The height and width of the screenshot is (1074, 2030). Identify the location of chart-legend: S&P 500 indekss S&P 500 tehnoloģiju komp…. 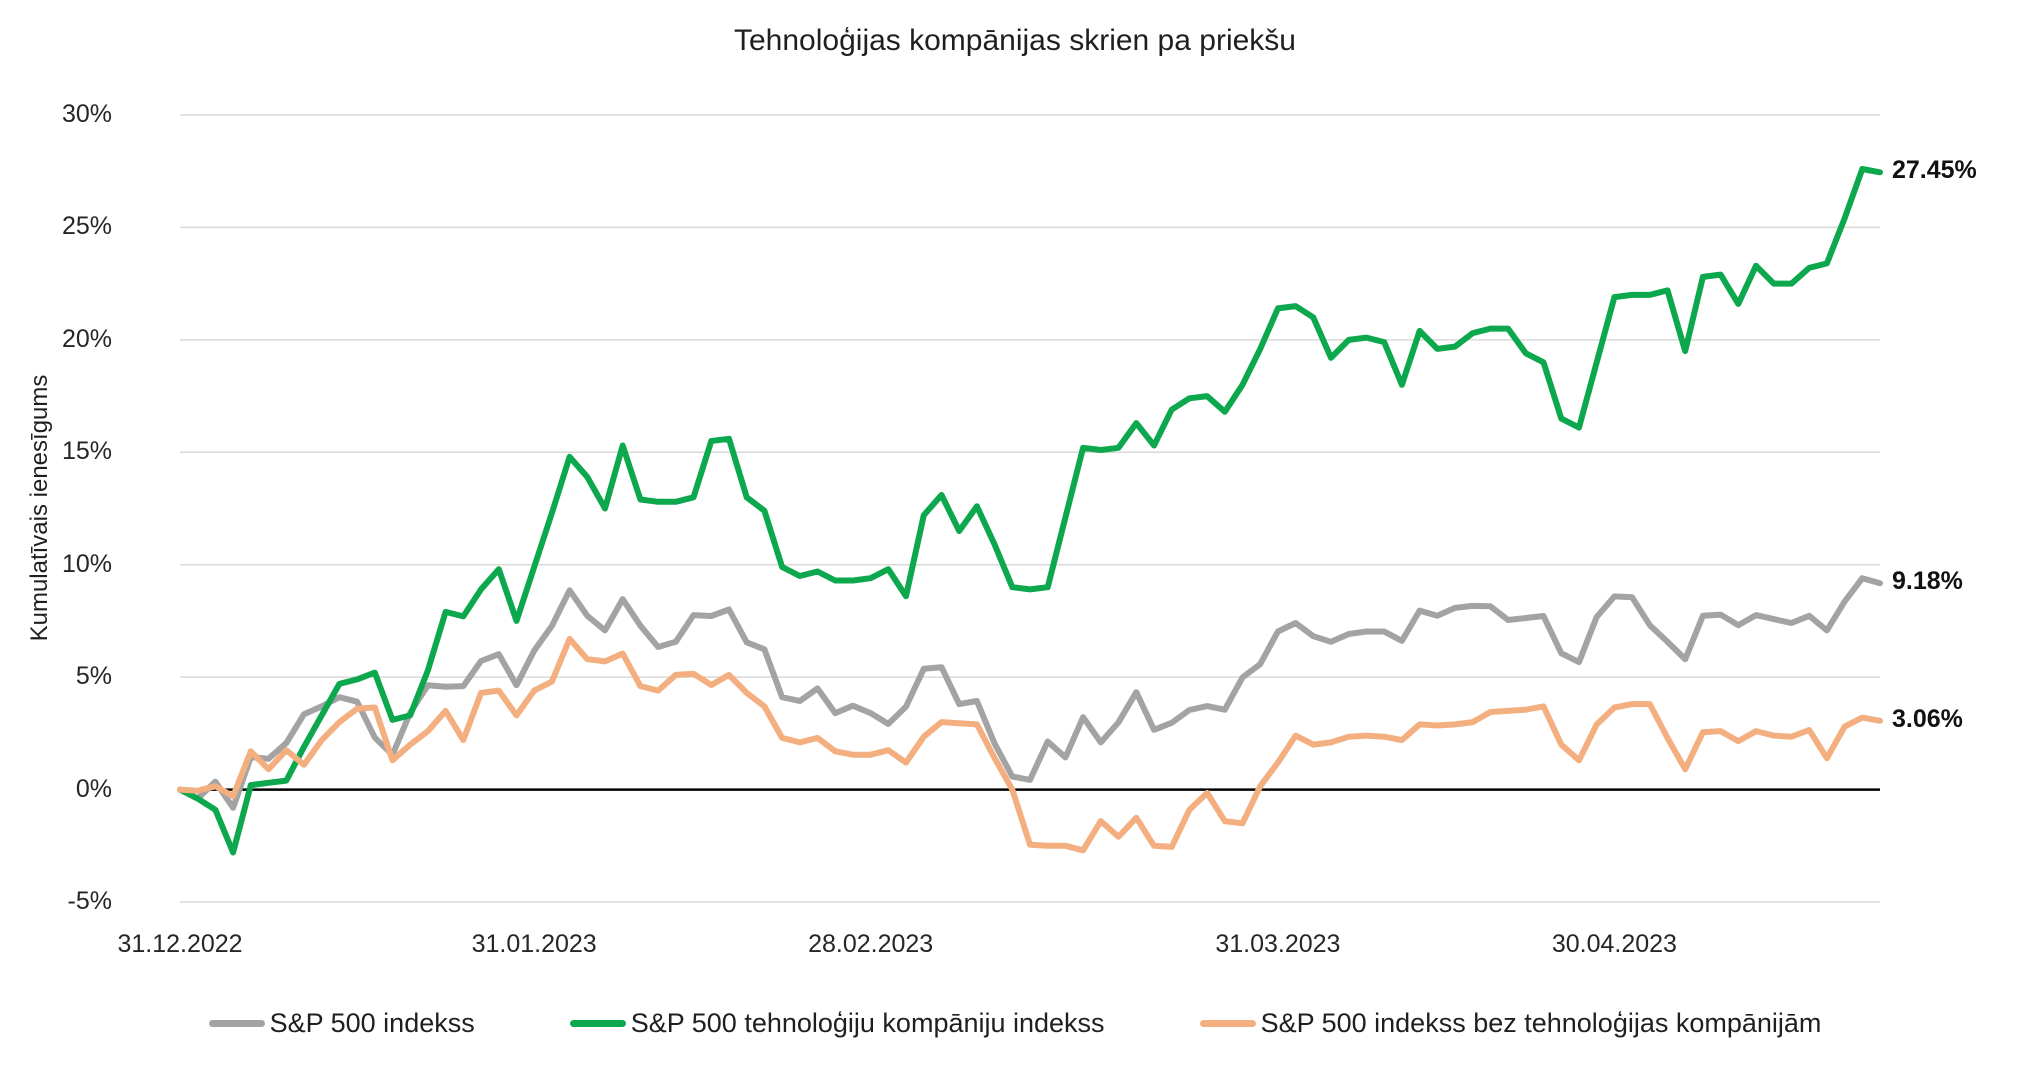
(1015, 1023).